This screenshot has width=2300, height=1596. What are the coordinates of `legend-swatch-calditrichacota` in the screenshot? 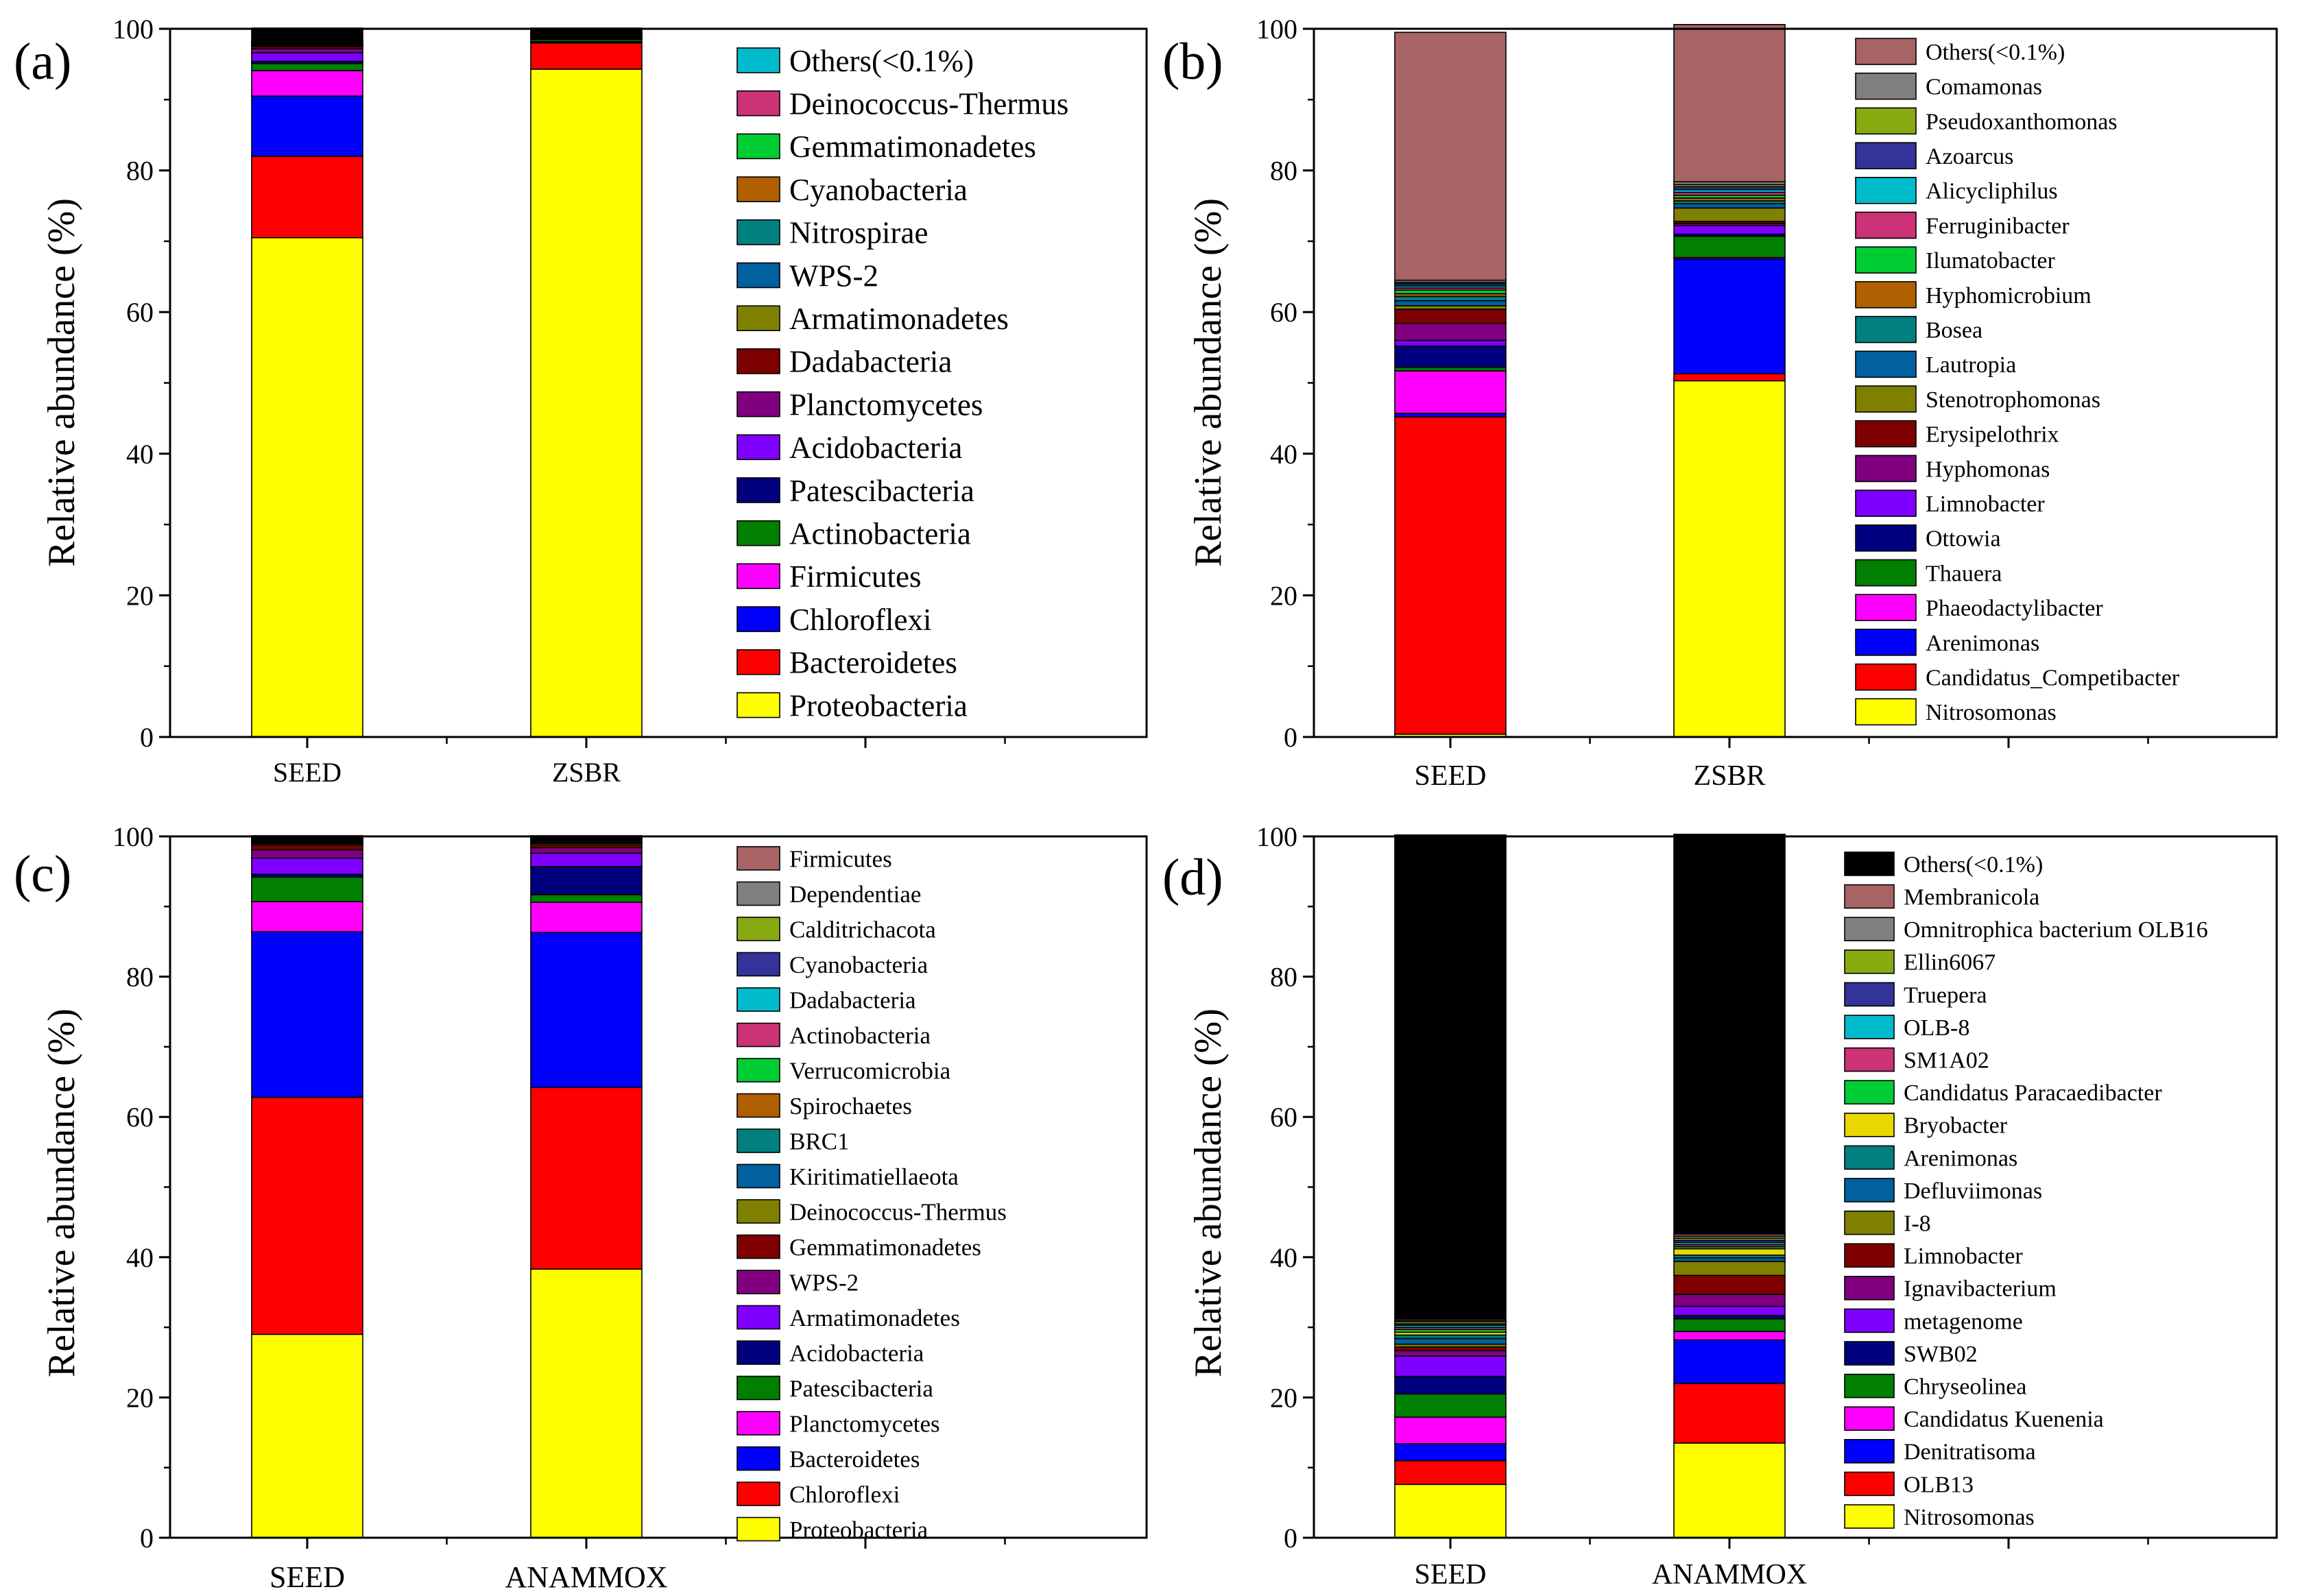 It's located at (758, 929).